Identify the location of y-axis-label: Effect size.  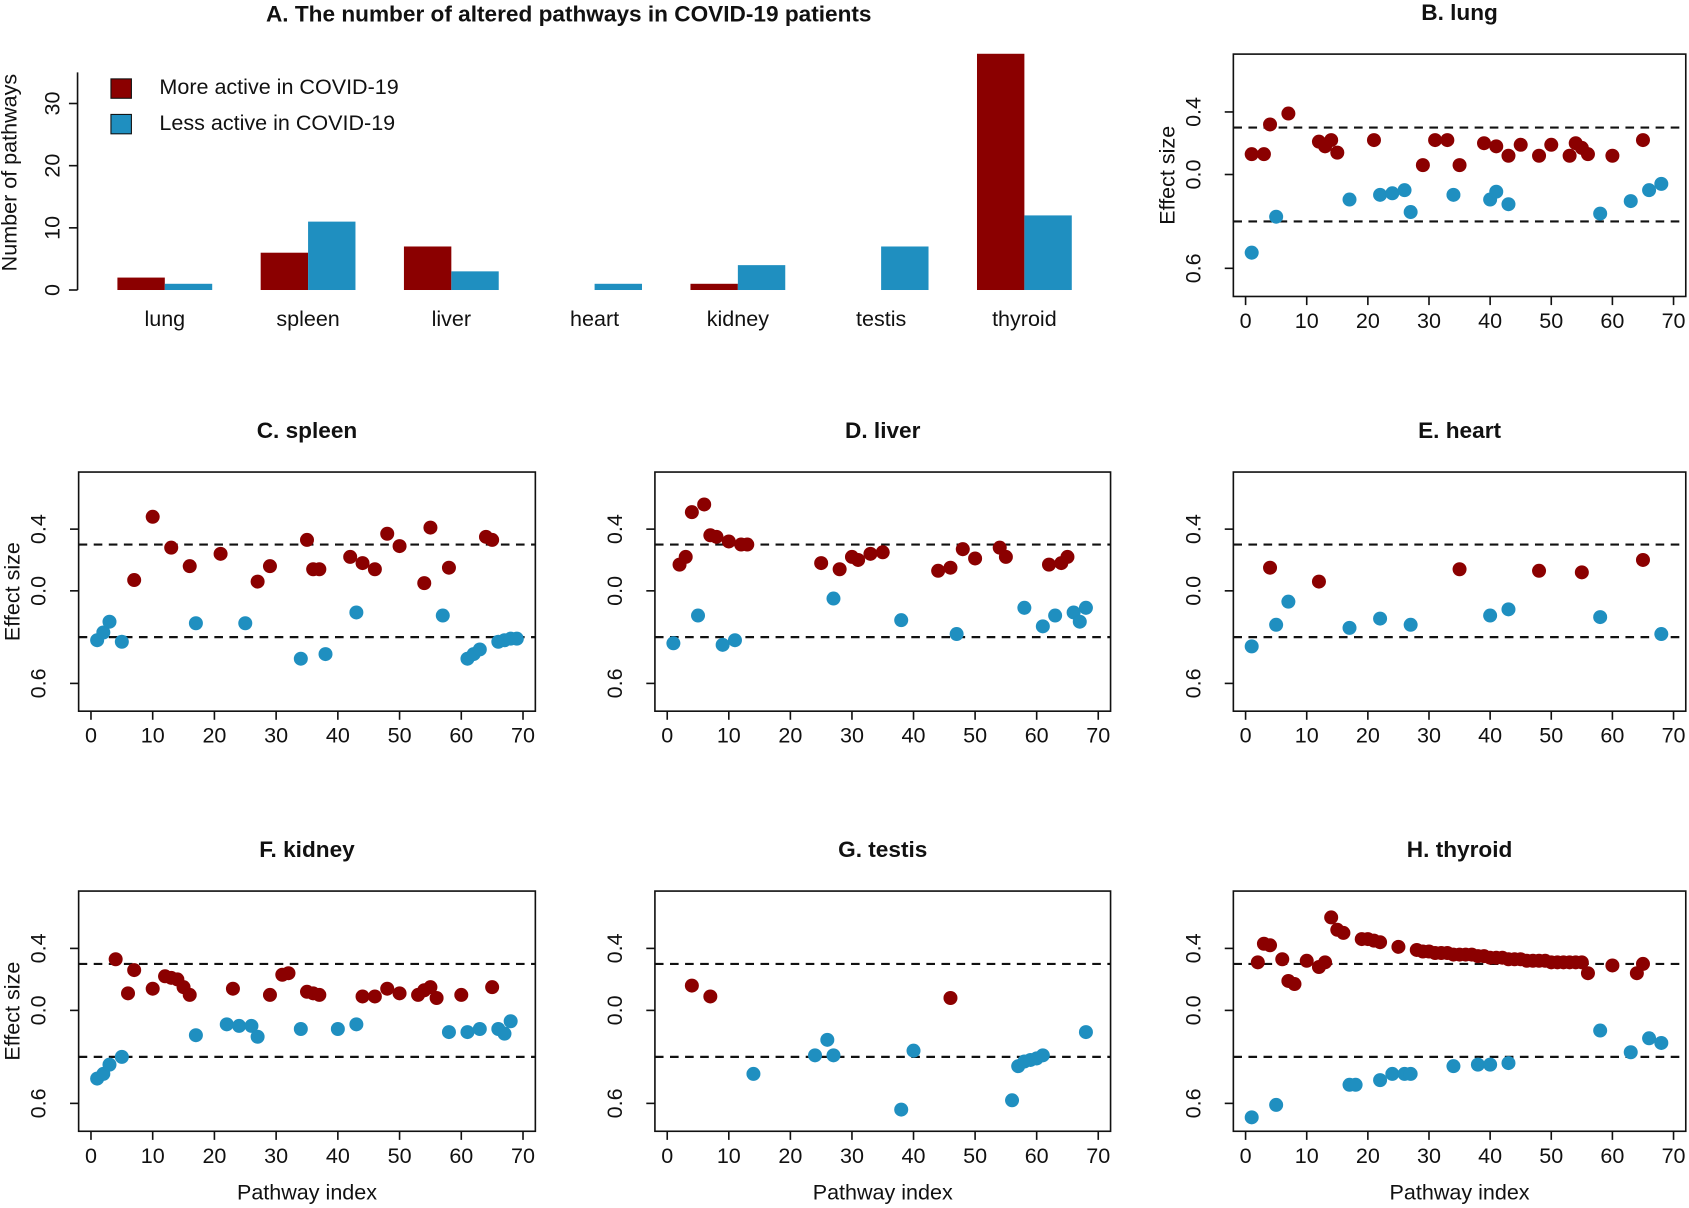
(13, 1011).